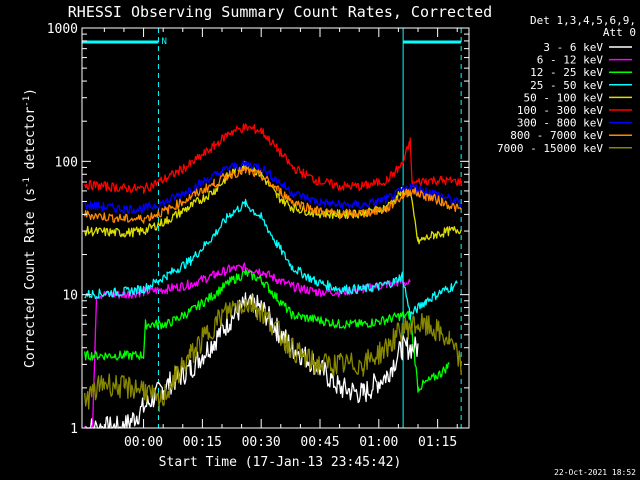  Describe the element at coordinates (595, 472) in the screenshot. I see `timestamp: 22-Oct-2021 18:52` at that location.